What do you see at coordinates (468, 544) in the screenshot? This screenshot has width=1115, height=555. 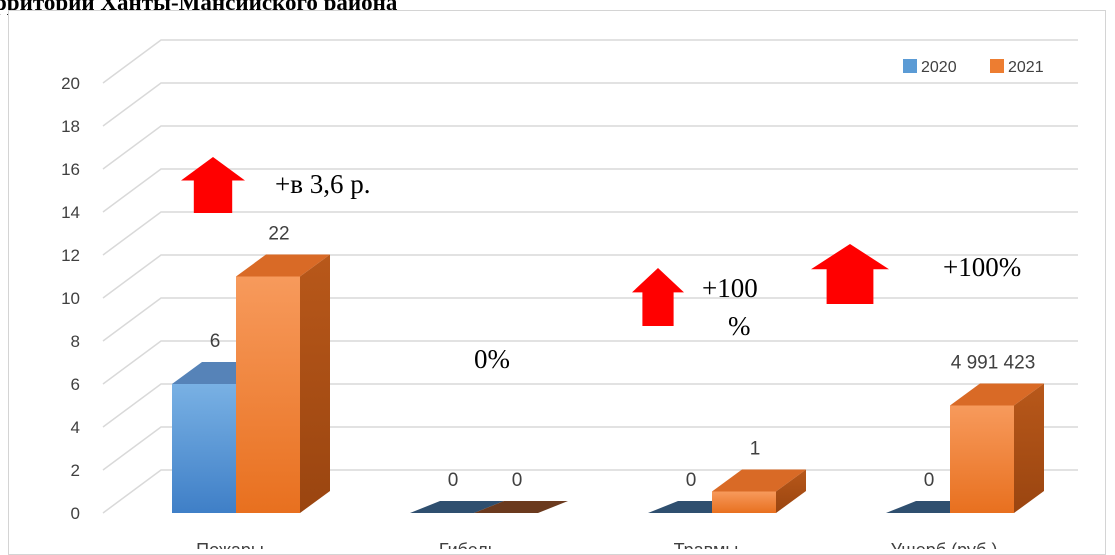 I see `category-label: Гибель` at bounding box center [468, 544].